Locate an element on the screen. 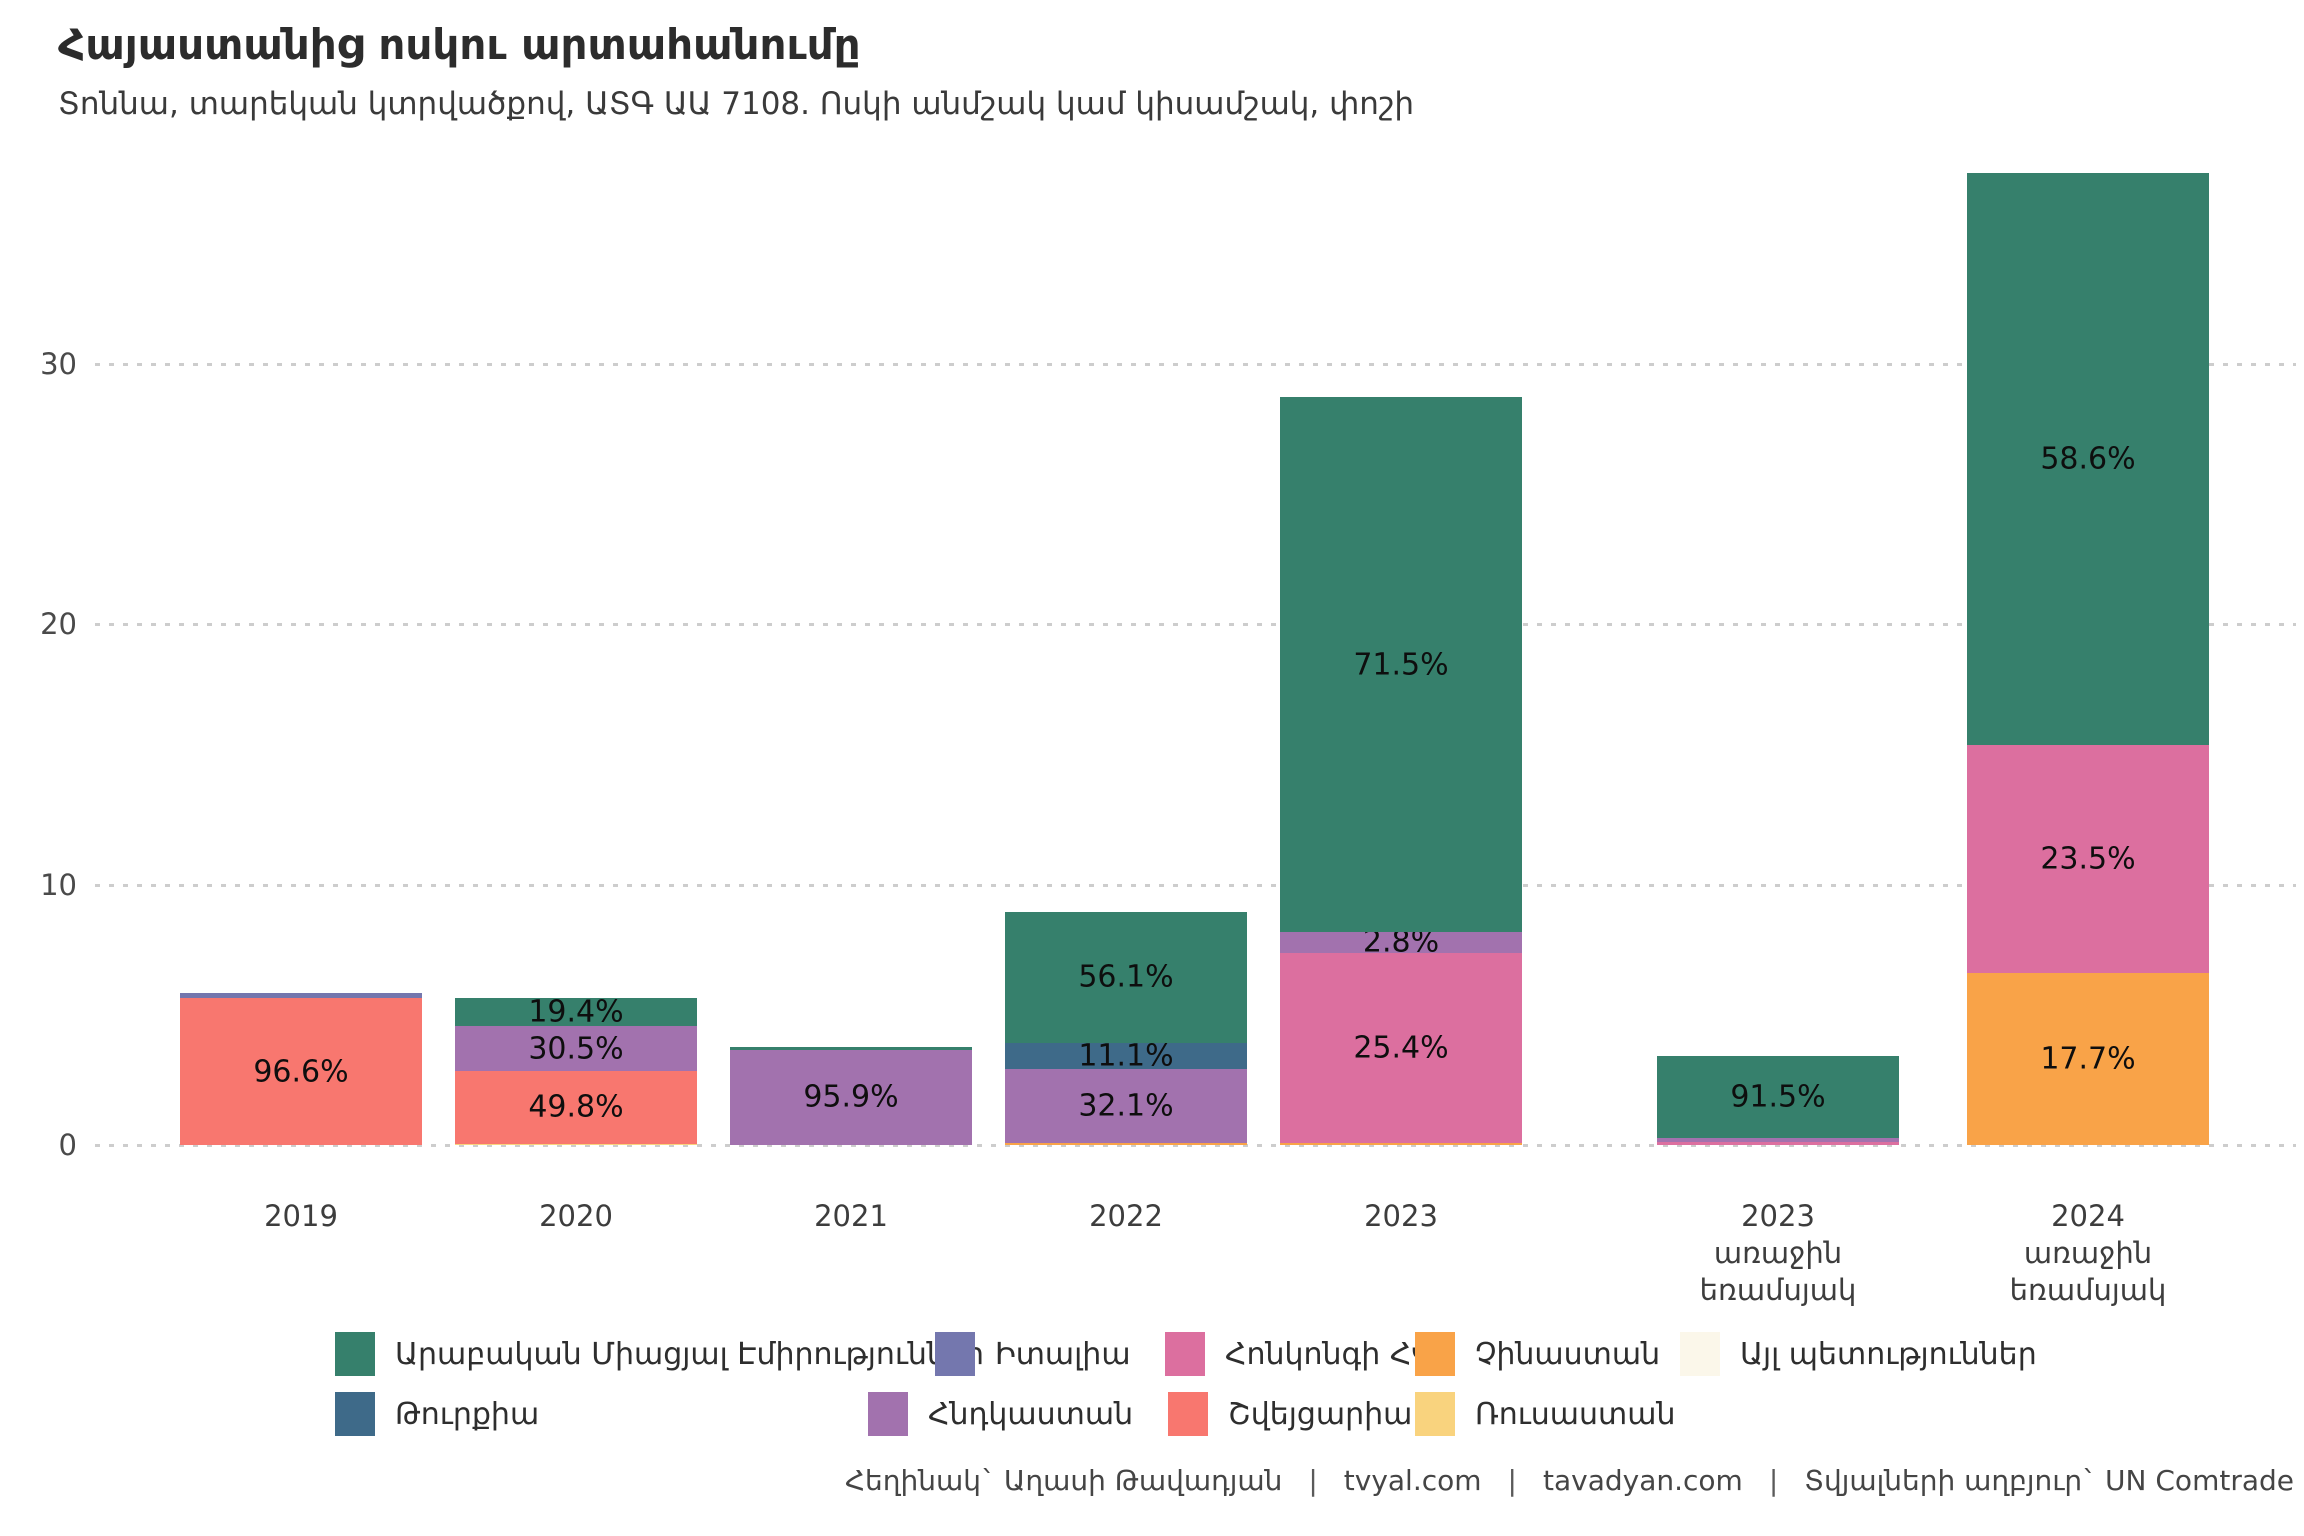 This screenshot has width=2304, height=1536. legend-item-italy: Իտալիա is located at coordinates (1033, 1354).